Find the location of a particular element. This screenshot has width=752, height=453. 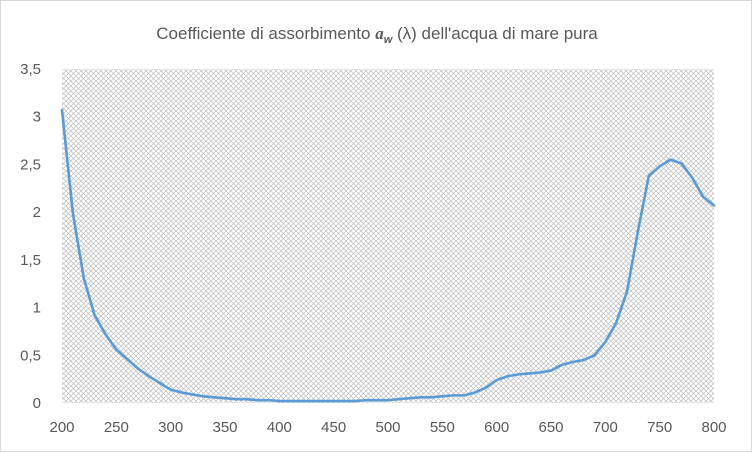

chart-title-subscript: w is located at coordinates (389, 40).